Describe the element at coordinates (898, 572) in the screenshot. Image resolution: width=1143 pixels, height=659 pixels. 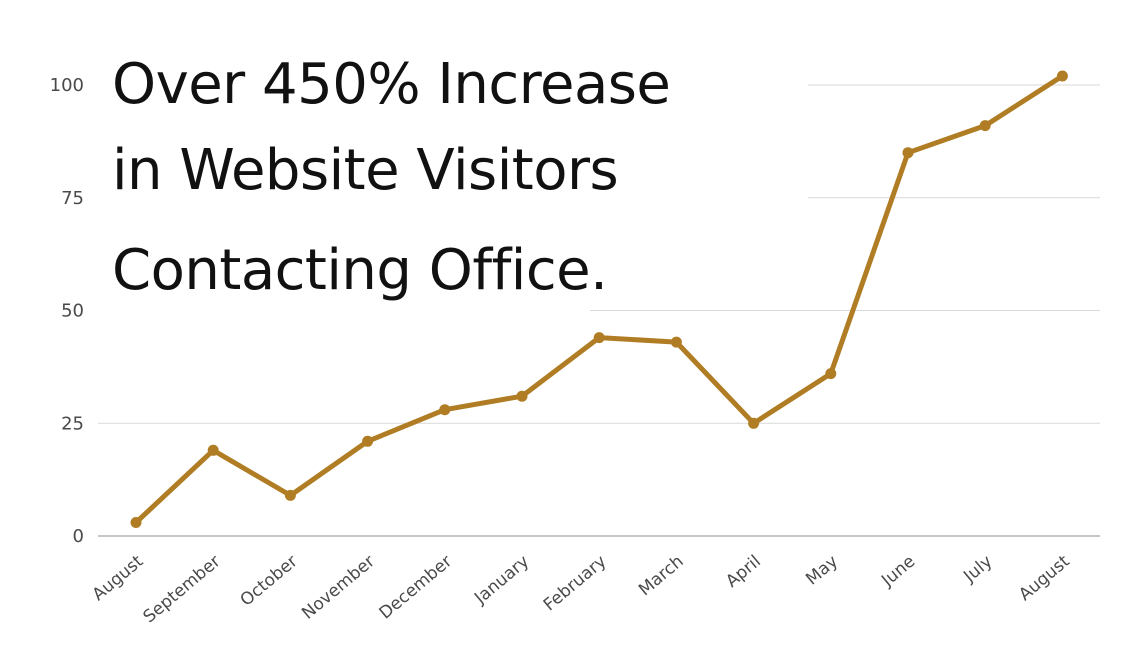
I see `x-tick-label: June` at that location.